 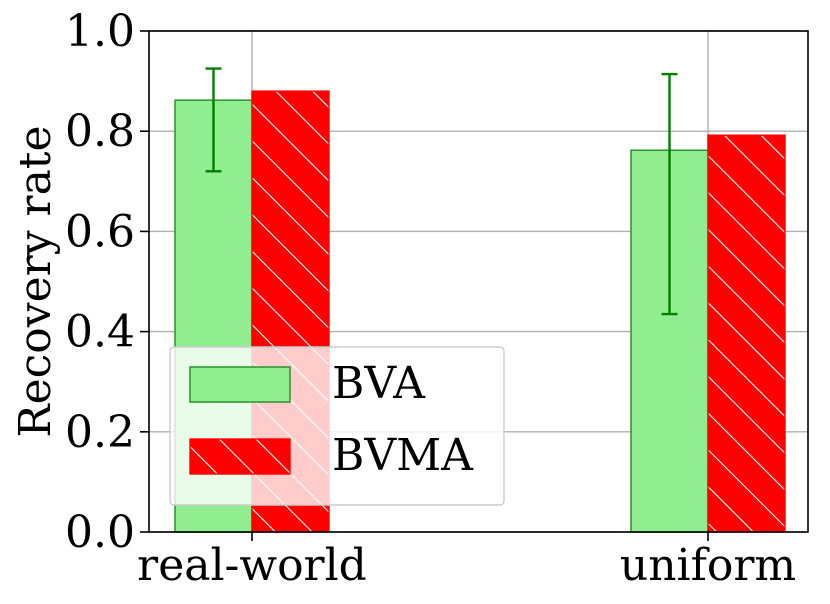 I want to click on y-axis-label: Recovery rate, so click(x=35, y=281).